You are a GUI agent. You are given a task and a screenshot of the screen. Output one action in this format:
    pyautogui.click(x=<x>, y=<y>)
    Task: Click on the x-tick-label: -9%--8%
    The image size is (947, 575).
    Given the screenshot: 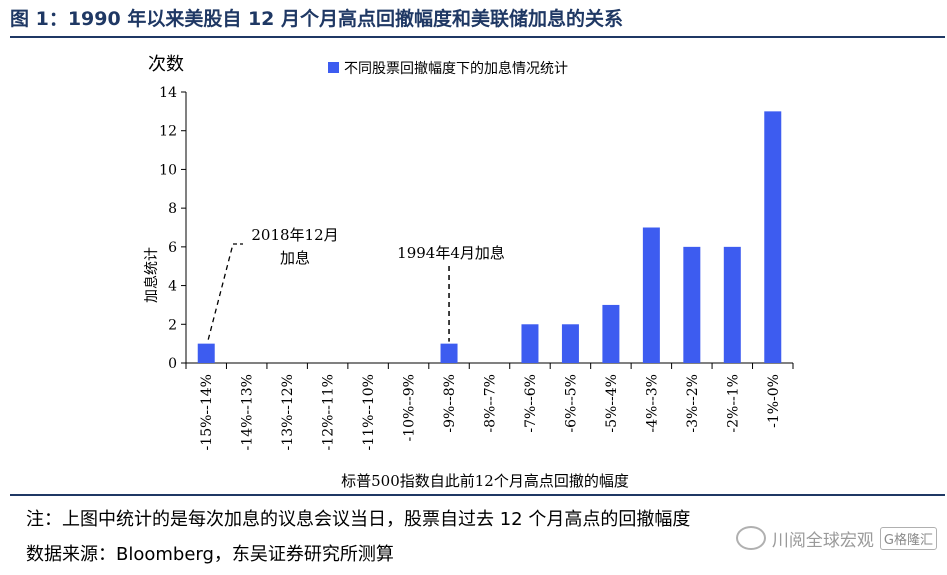 What is the action you would take?
    pyautogui.click(x=450, y=403)
    